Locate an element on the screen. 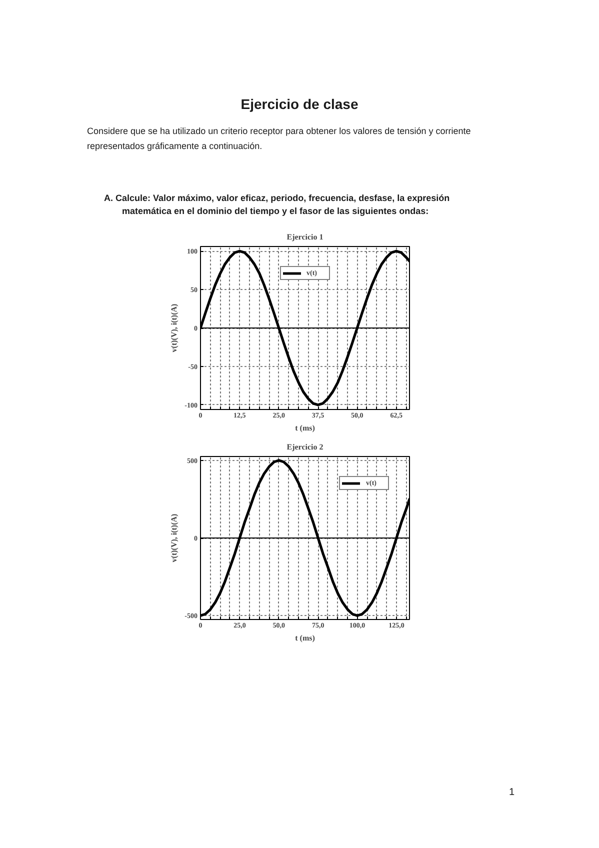 The image size is (599, 848). chart-title: Ejercicio 2 is located at coordinates (305, 447).